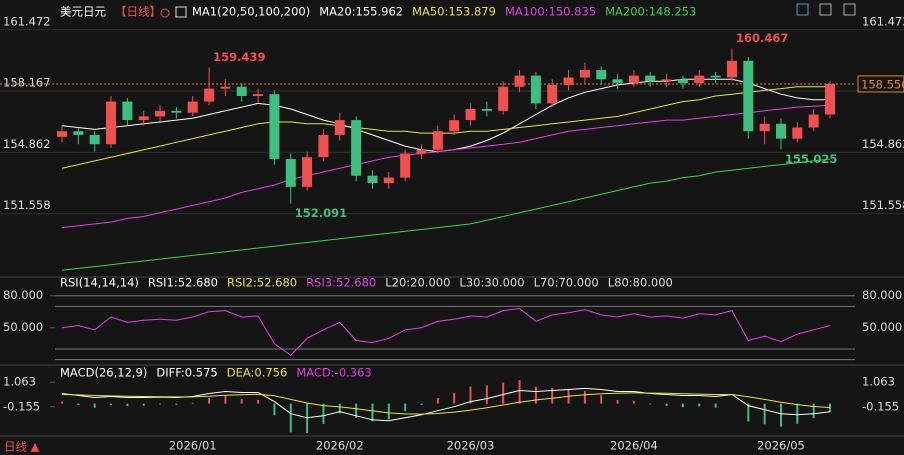 Image resolution: width=904 pixels, height=455 pixels. What do you see at coordinates (257, 373) in the screenshot?
I see `legend-entry: DEA:0.756` at bounding box center [257, 373].